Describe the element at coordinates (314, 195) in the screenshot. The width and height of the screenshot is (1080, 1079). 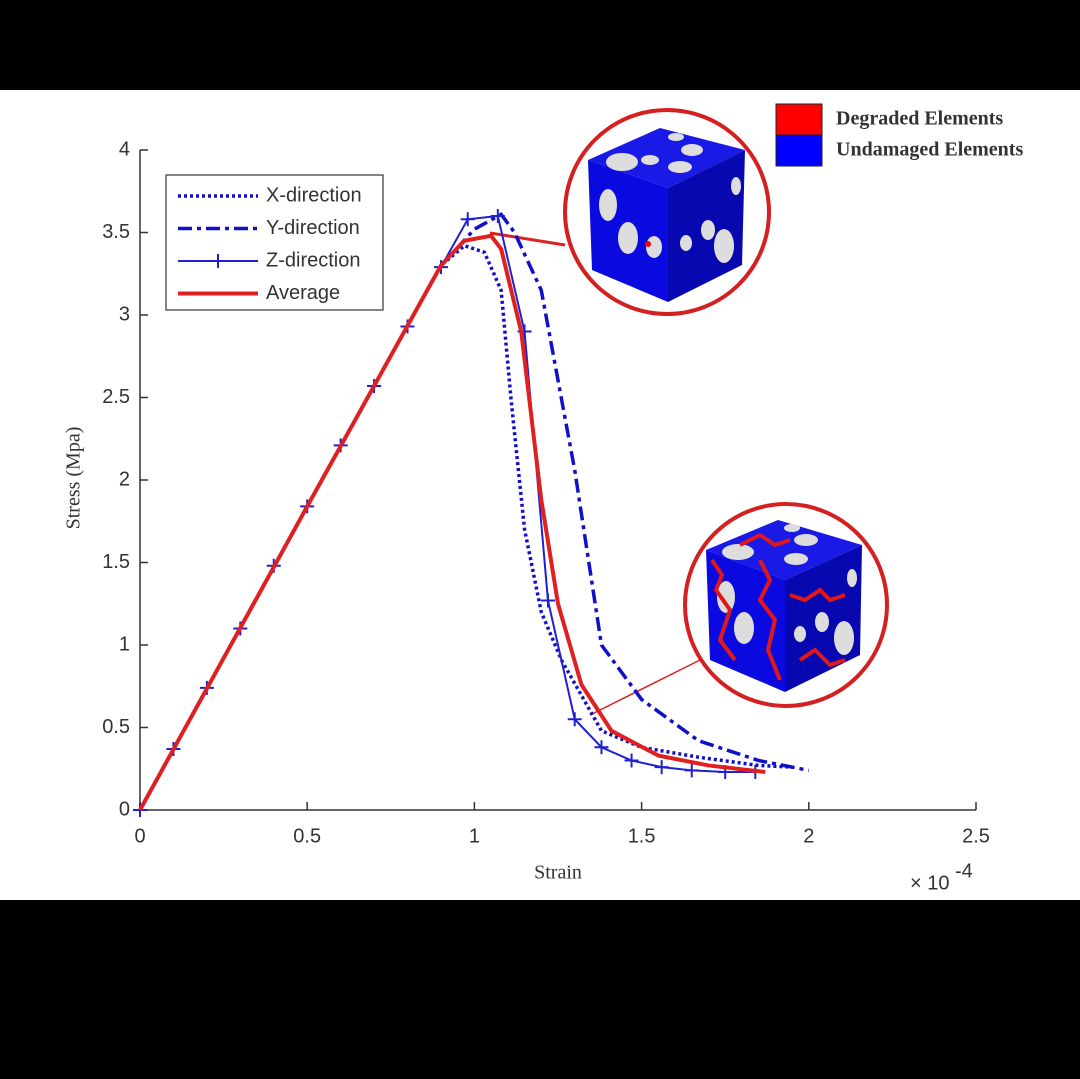
I see `legend-label: X-direction` at that location.